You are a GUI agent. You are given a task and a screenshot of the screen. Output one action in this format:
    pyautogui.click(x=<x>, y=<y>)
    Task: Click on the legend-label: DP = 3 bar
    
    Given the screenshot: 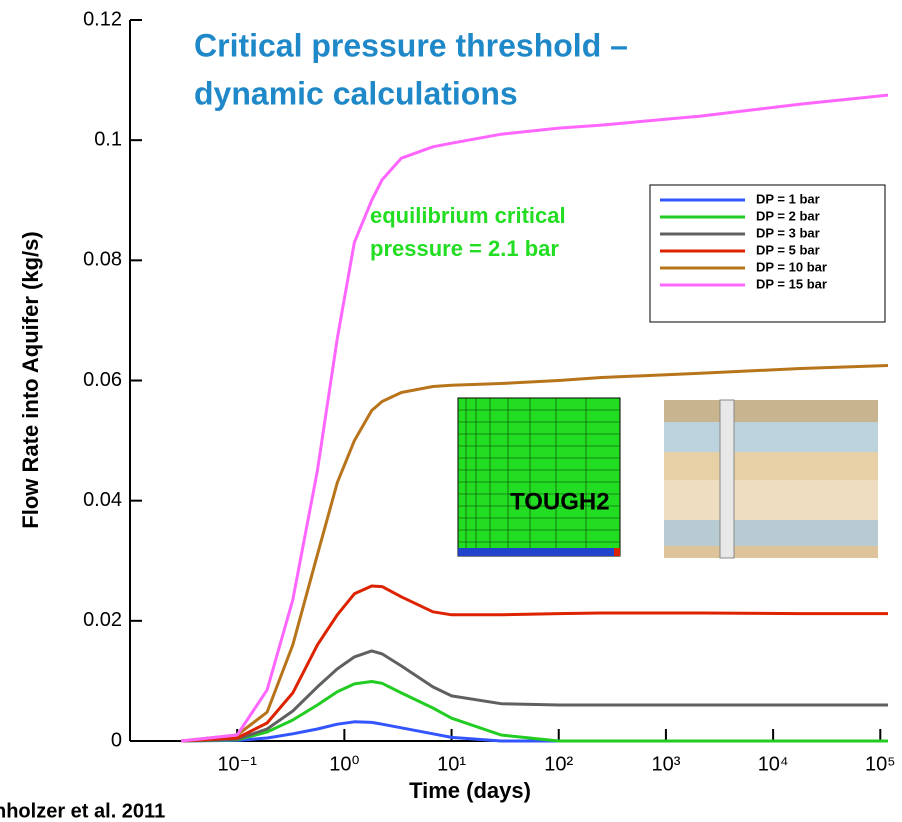 What is the action you would take?
    pyautogui.click(x=788, y=232)
    